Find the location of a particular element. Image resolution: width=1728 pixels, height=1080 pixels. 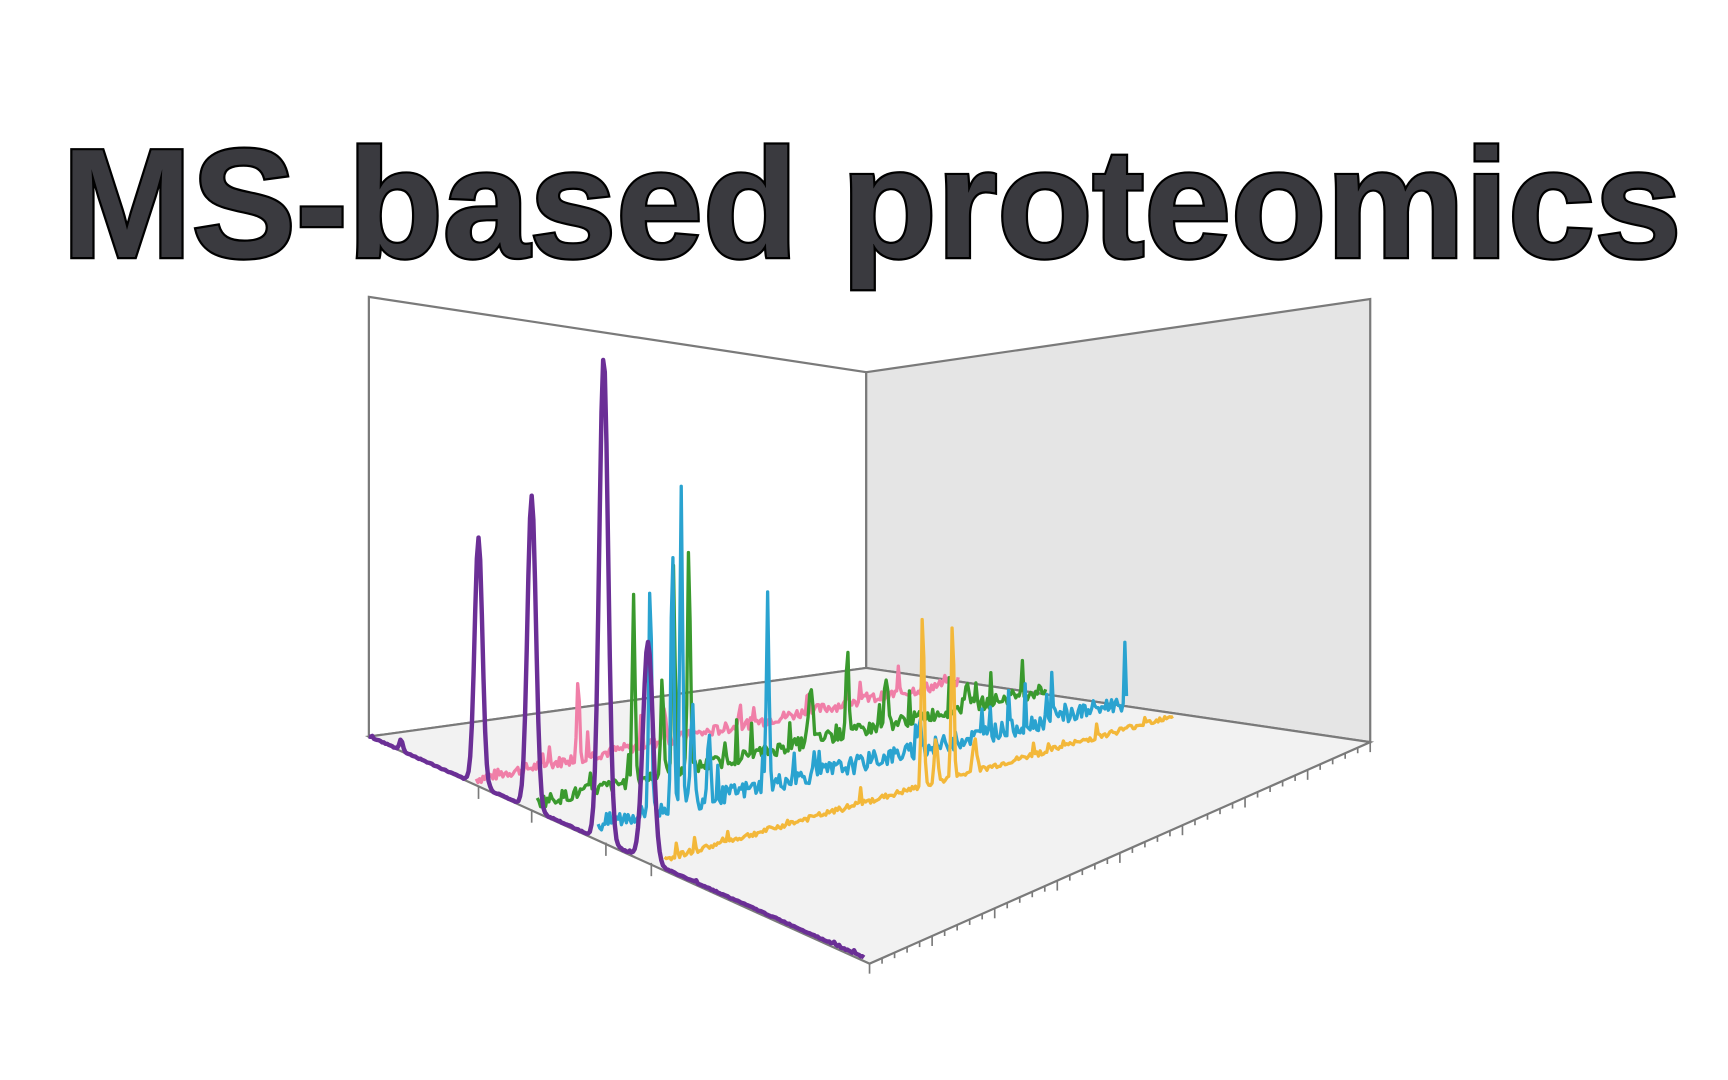

left-wall is located at coordinates (617, 516).